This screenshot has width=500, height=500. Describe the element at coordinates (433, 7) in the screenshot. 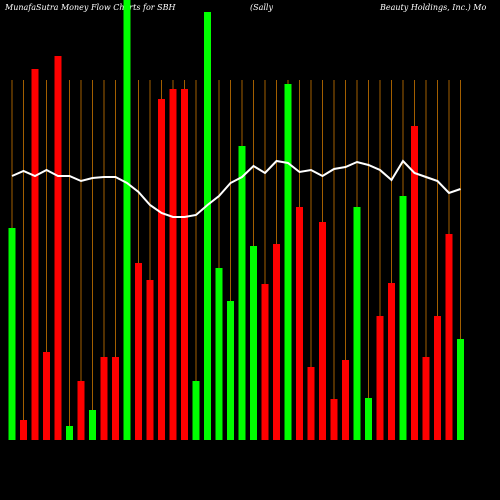

I see `chart-title-right: Beauty Holdings, Inc.) Mo` at that location.